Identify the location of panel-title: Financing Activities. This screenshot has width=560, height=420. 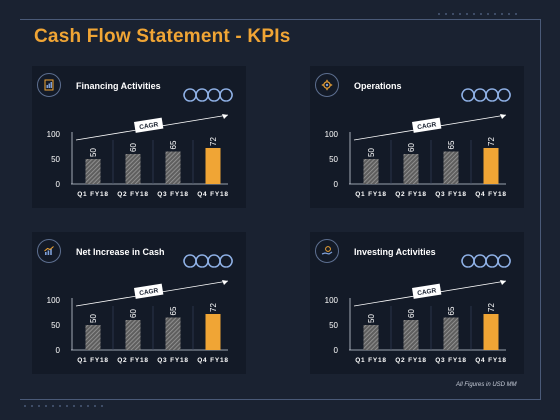
(118, 86).